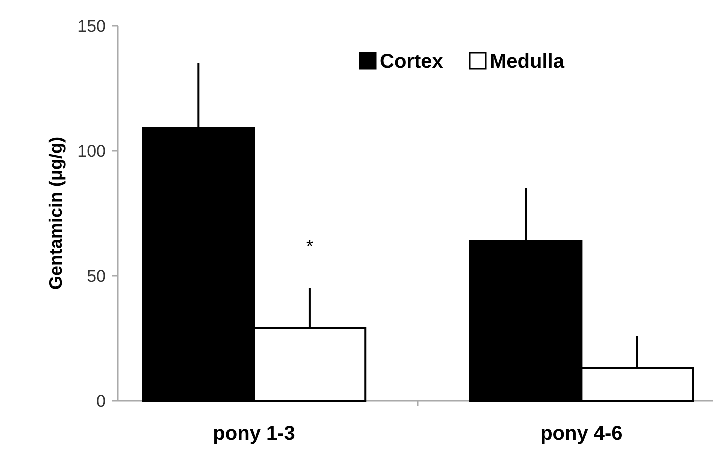 The height and width of the screenshot is (453, 718). Describe the element at coordinates (92, 151) in the screenshot. I see `y-tick-label: 100` at that location.